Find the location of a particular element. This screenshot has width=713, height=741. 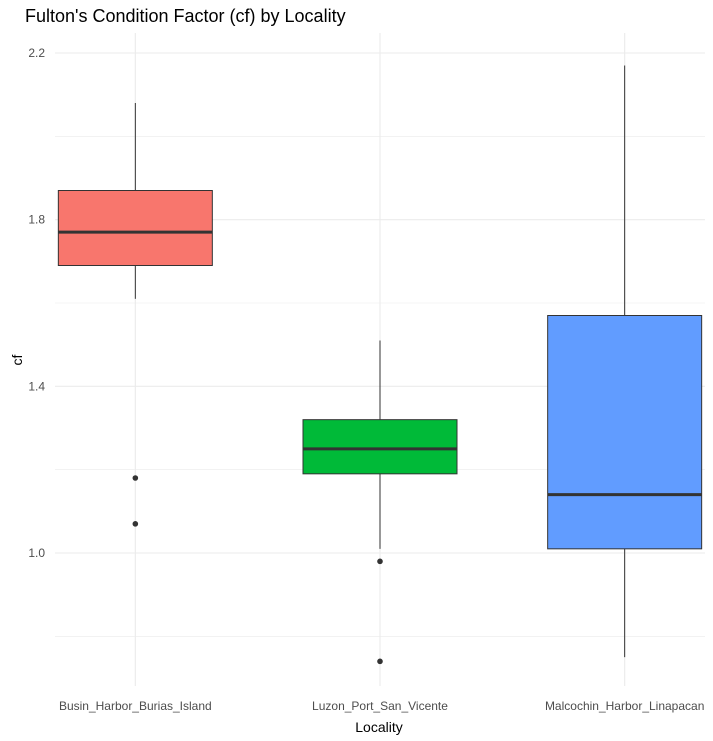

y-tick-label: 2.2 is located at coordinates (36, 53).